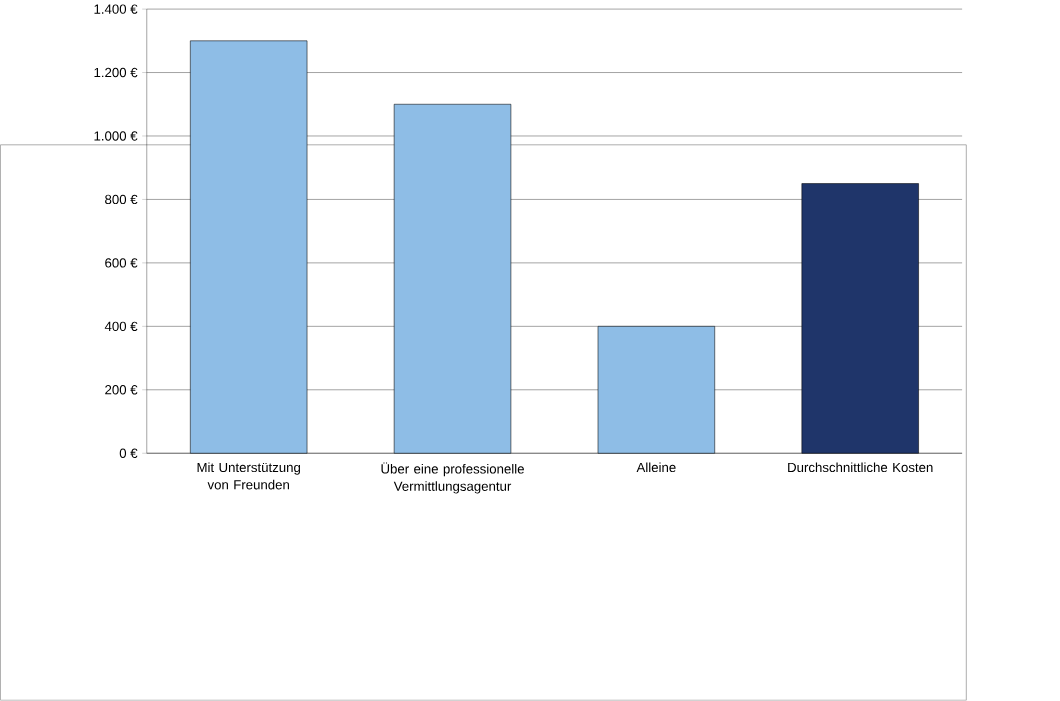 This screenshot has height=701, width=1060. What do you see at coordinates (116, 136) in the screenshot?
I see `y-tick-label: 1.000 €` at bounding box center [116, 136].